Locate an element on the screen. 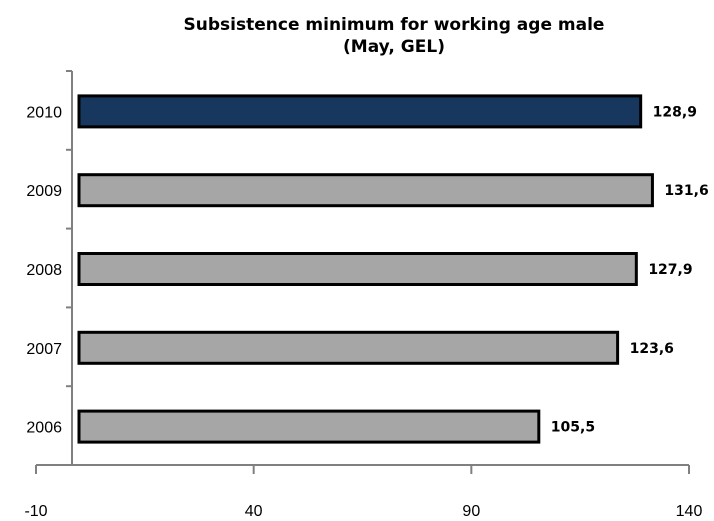 This screenshot has height=521, width=714. data-label: 128,9 is located at coordinates (675, 112).